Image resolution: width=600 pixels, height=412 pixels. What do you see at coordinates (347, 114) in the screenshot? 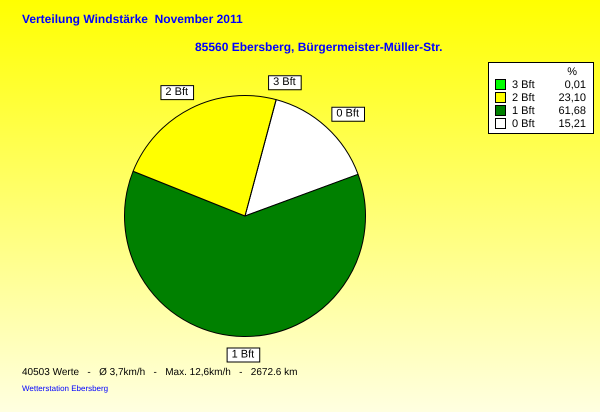
I see `slice-label: 0 Bft` at bounding box center [347, 114].